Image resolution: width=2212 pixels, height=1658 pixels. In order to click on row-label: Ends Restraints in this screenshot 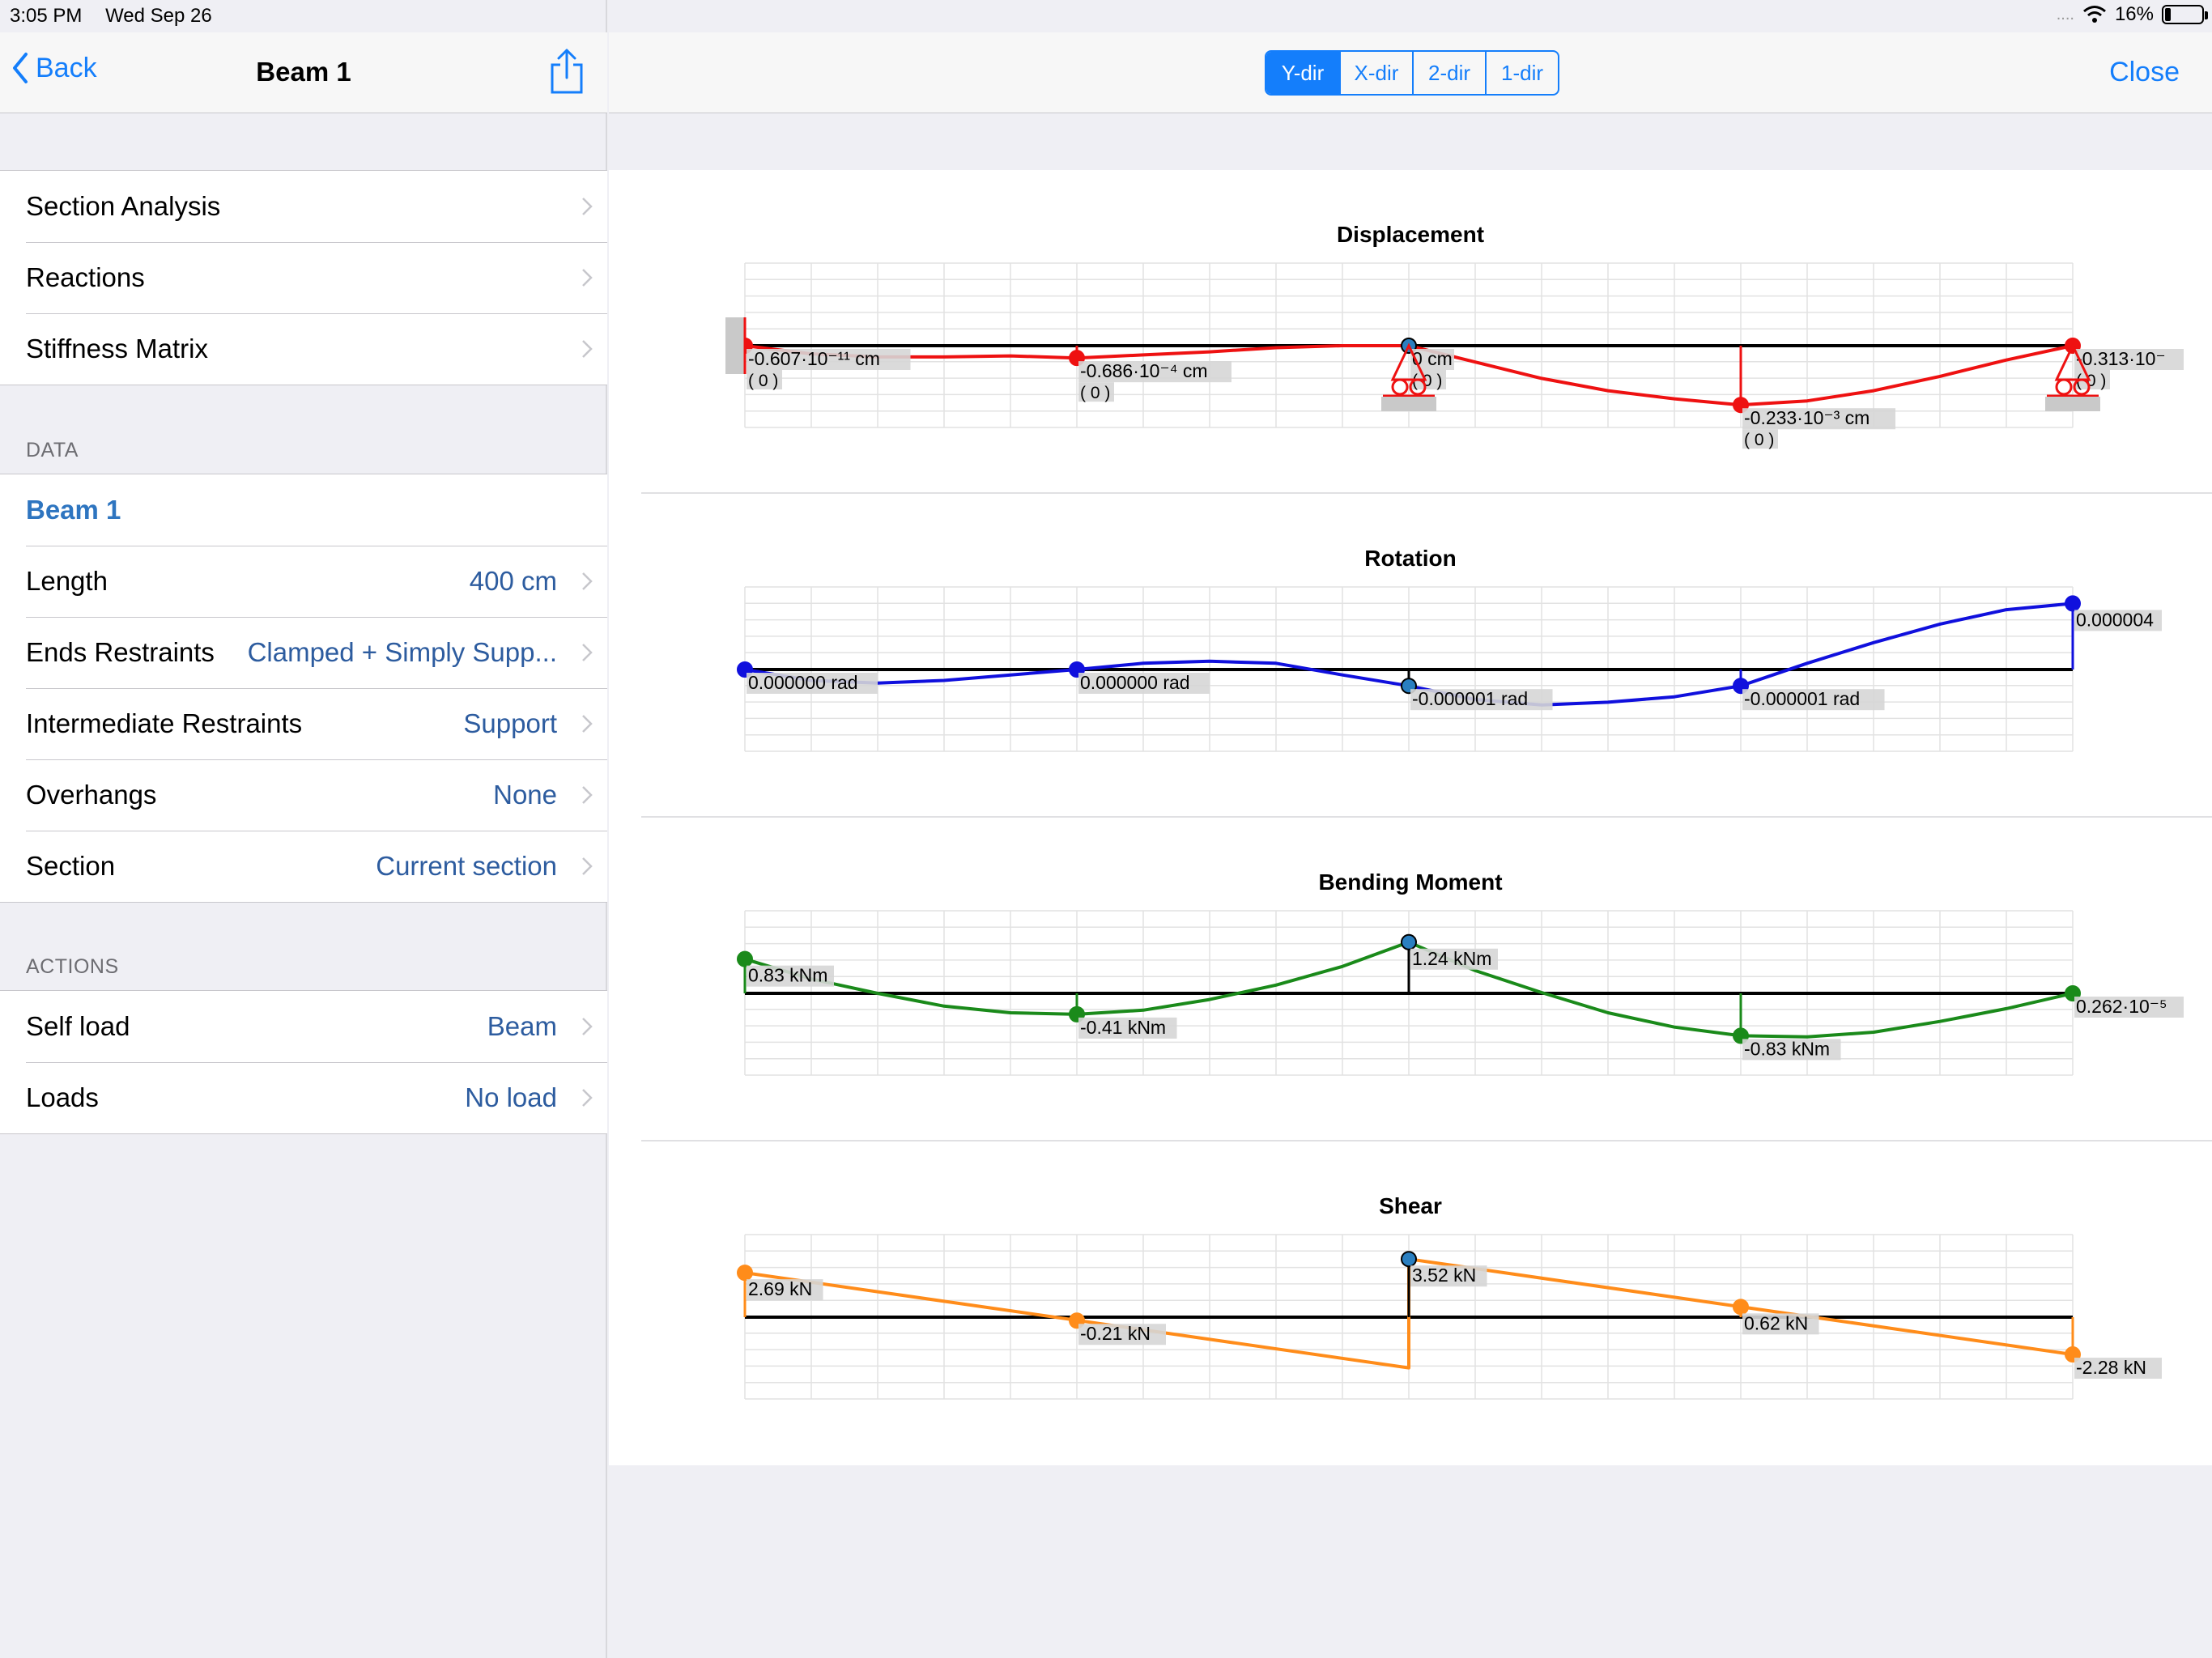, I will do `click(121, 652)`.